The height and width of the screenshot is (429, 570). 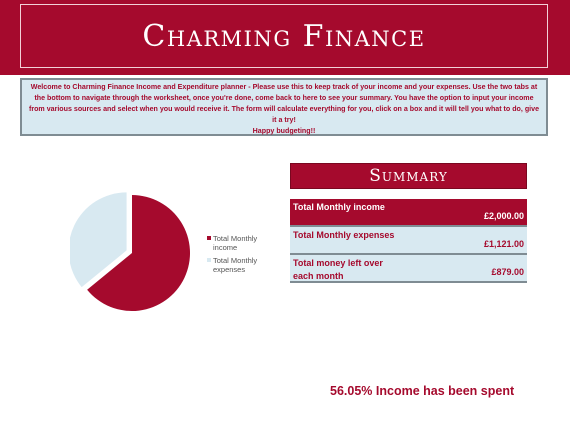 I want to click on legend-swatch-expenses, so click(x=209, y=260).